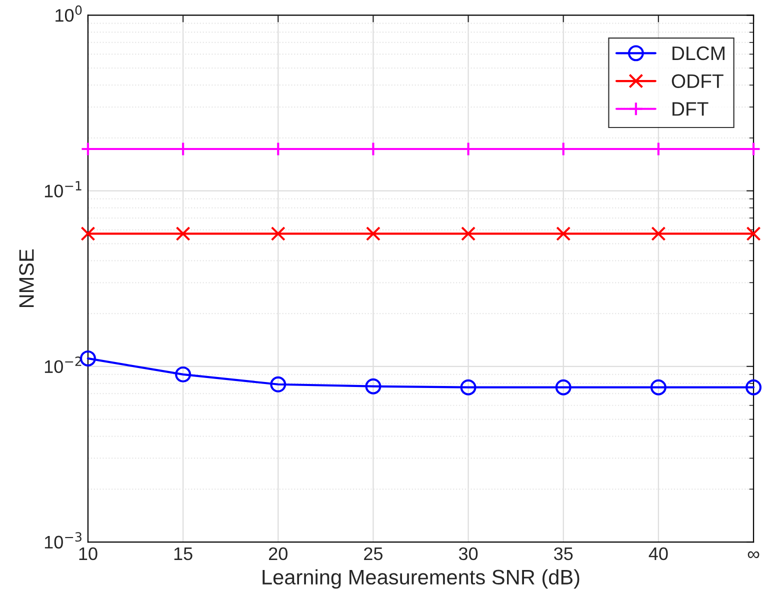  What do you see at coordinates (63, 189) in the screenshot?
I see `y-tick-label: 10$^{−1}$` at bounding box center [63, 189].